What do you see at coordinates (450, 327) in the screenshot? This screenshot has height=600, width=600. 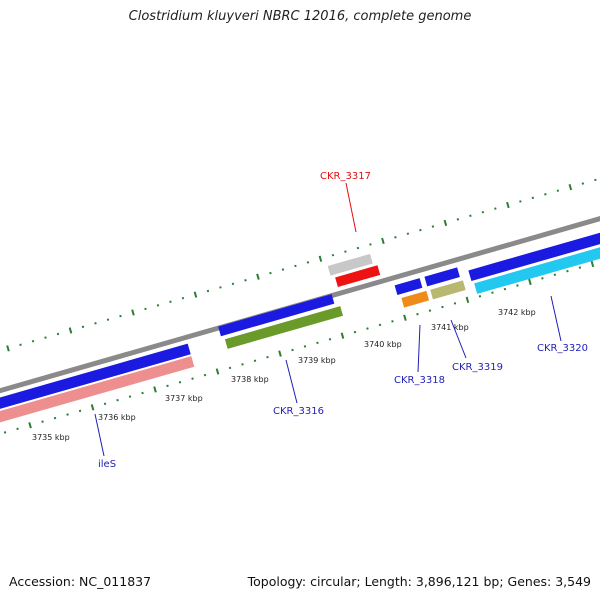 I see `scale-label: 3741 kbp` at bounding box center [450, 327].